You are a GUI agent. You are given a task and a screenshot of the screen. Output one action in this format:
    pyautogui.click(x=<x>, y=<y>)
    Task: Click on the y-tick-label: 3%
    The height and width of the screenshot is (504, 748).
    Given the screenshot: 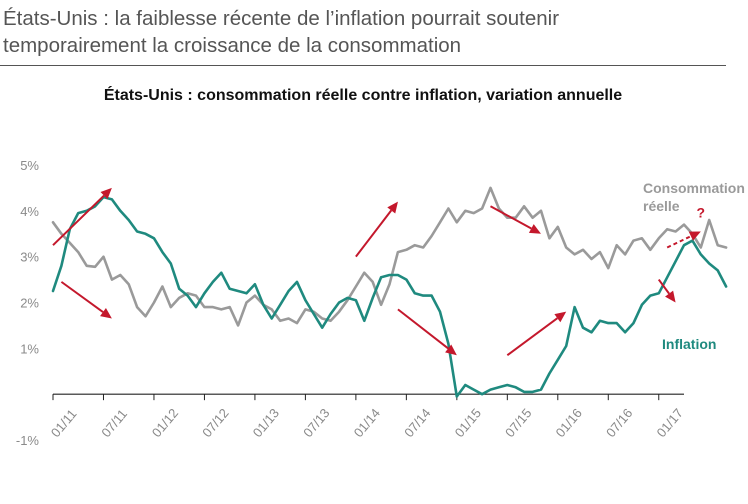 What is the action you would take?
    pyautogui.click(x=29, y=257)
    